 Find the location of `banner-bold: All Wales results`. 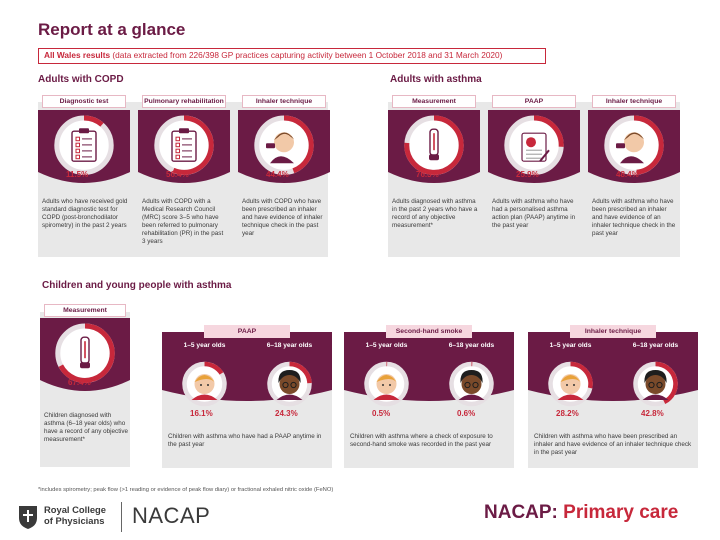

banner-bold: All Wales results is located at coordinates (77, 55).